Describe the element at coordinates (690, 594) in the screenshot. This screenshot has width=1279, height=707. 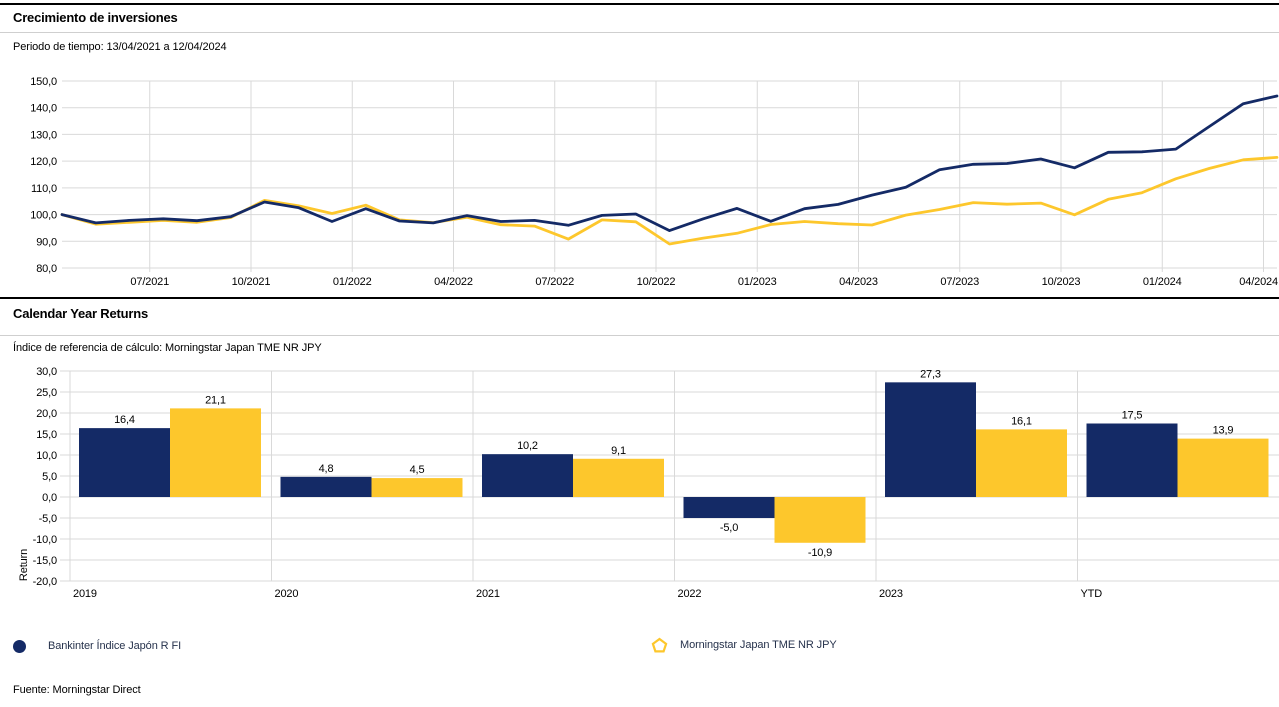
I see `category-label: 2022` at that location.